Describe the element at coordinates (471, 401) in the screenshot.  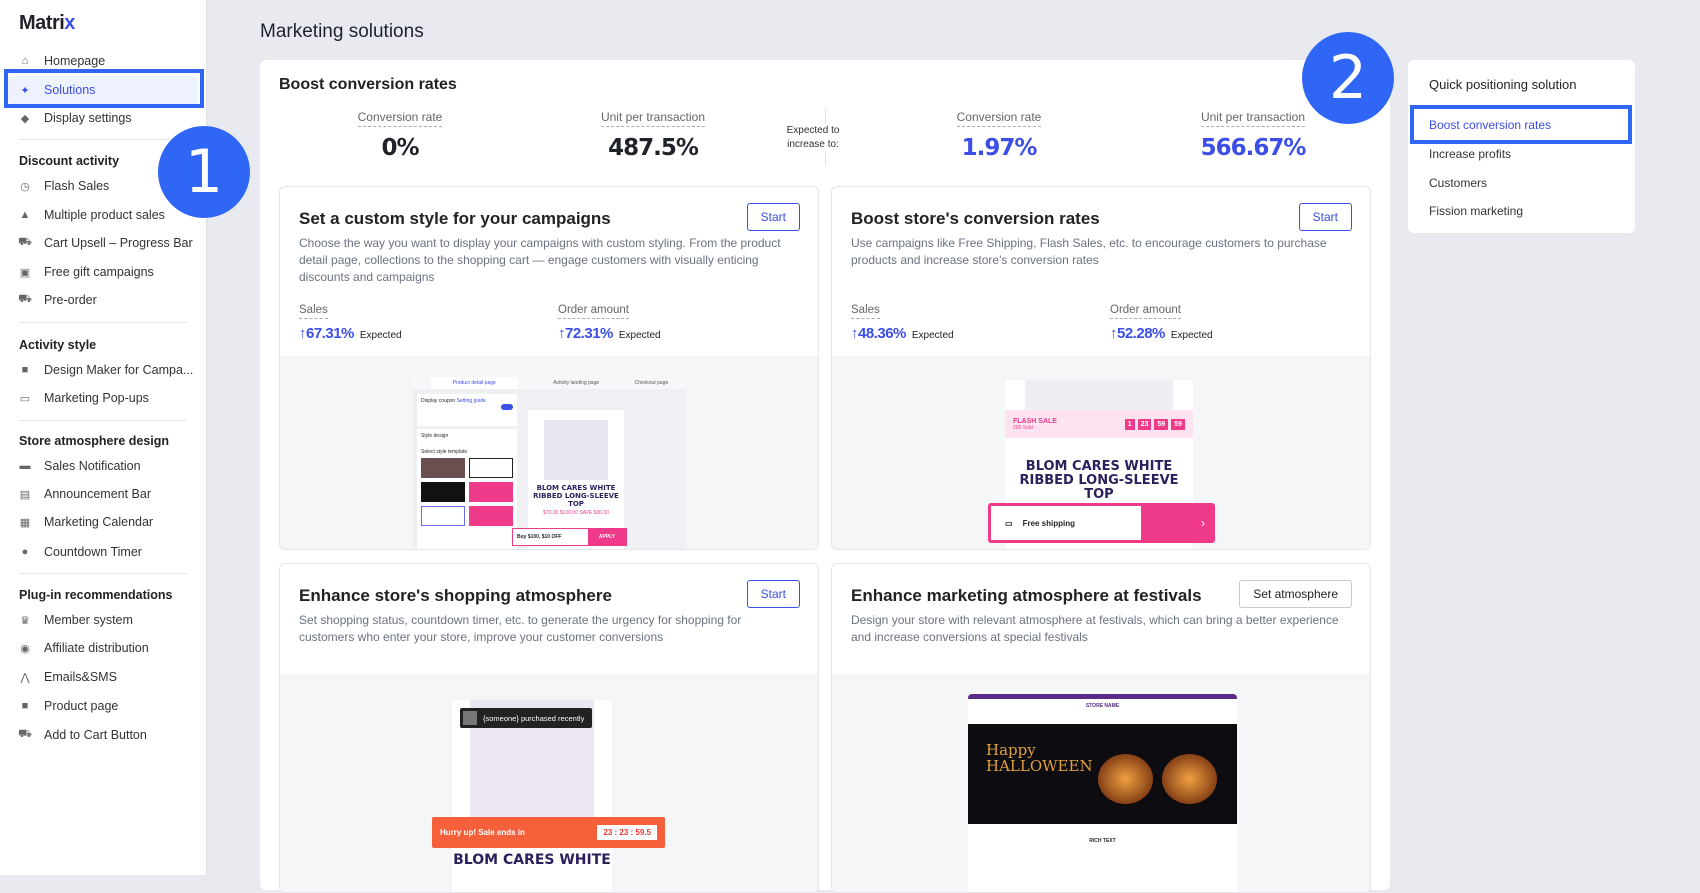
I see `preview-text: Setting guide` at that location.